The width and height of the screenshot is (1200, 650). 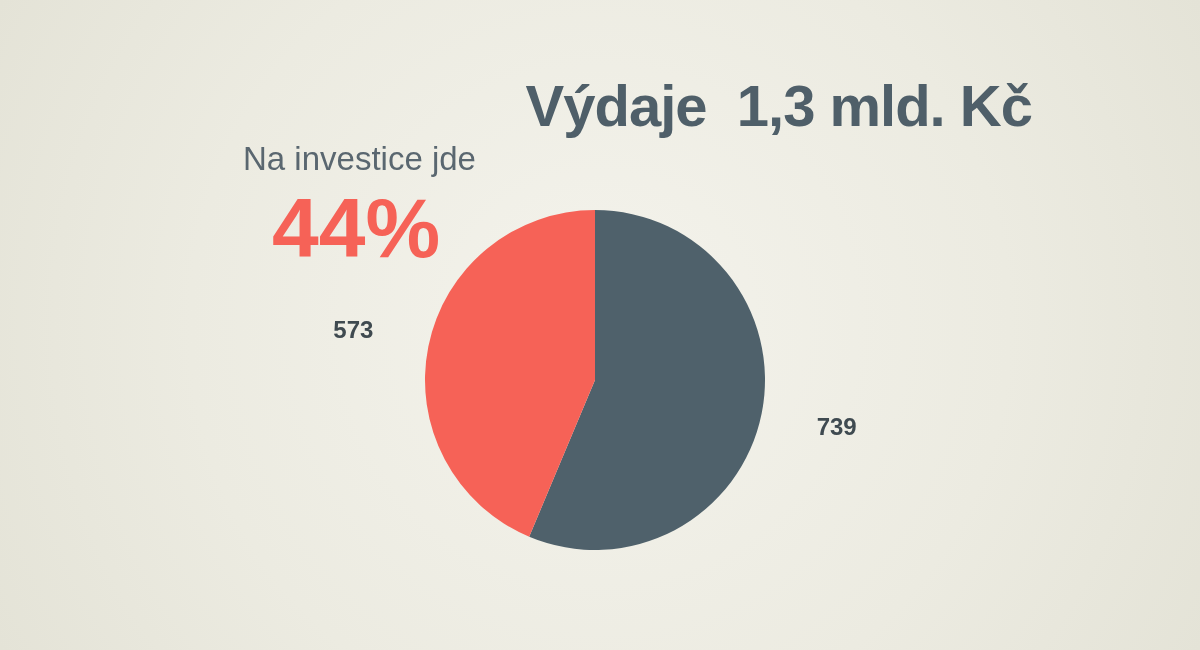 I want to click on chart-title: Výdaje 1,3 mld. Kč, so click(x=778, y=105).